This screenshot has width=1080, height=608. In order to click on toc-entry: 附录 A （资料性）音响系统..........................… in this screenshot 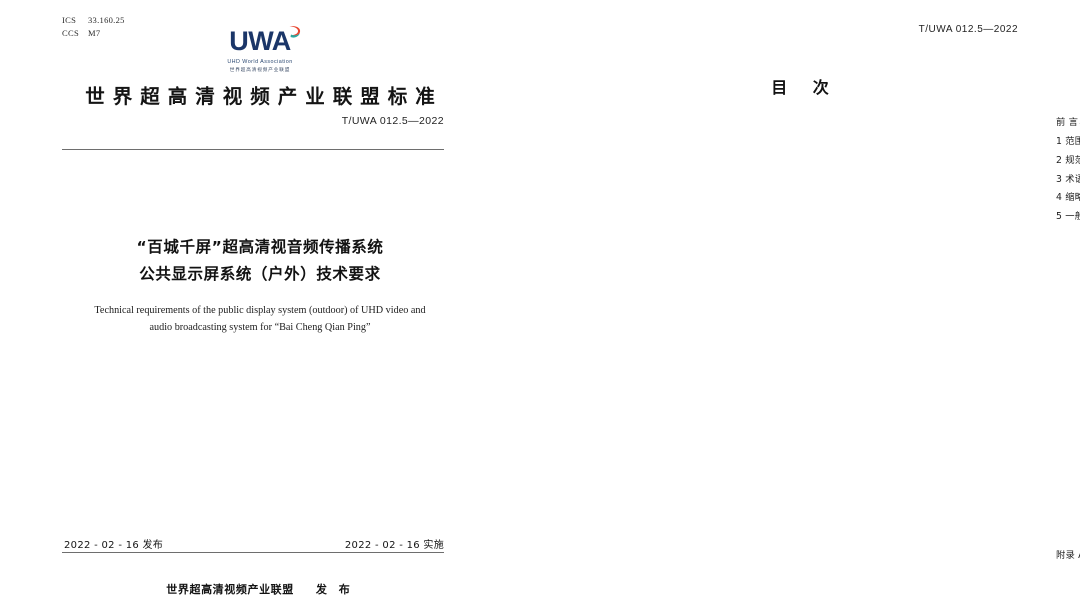, I will do `click(1068, 555)`.